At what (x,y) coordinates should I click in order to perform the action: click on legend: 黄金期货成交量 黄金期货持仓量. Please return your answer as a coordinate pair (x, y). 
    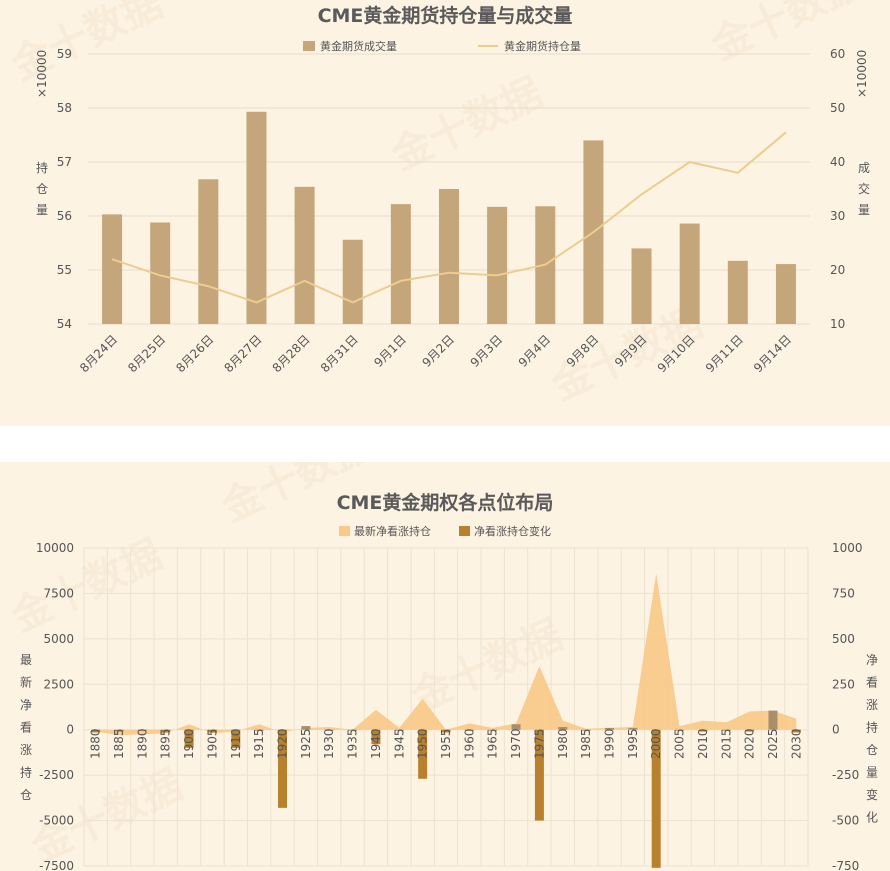
    Looking at the image, I should click on (442, 46).